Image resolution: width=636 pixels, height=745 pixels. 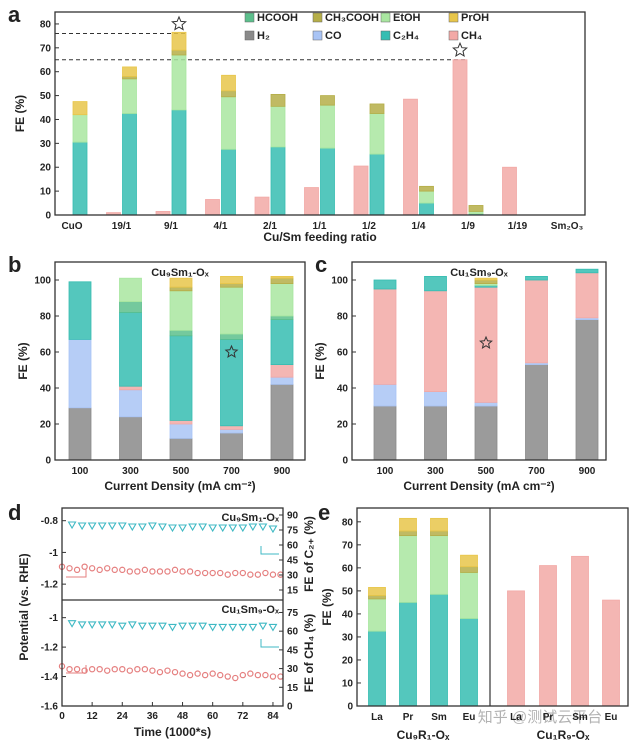 I want to click on x-tick-label: La, so click(x=516, y=717).